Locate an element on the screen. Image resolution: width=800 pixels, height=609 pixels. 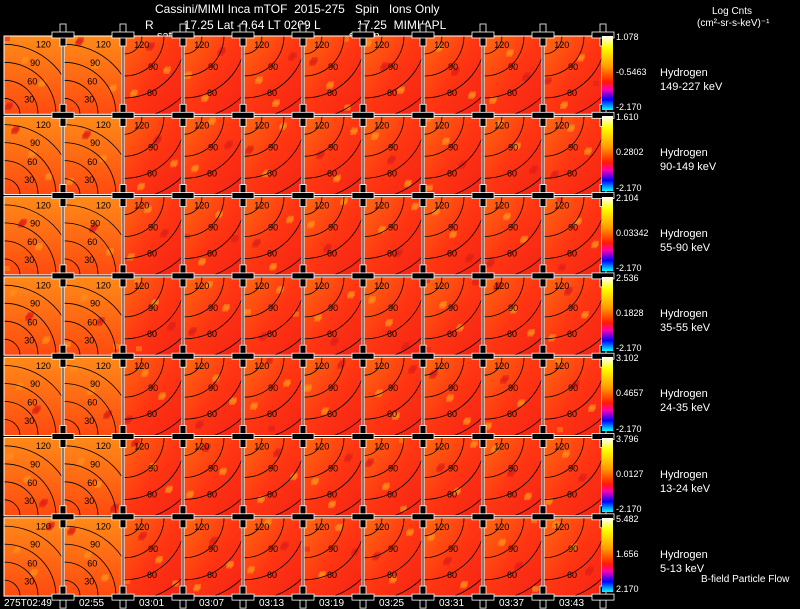
time-label: 03:25 is located at coordinates (392, 603).